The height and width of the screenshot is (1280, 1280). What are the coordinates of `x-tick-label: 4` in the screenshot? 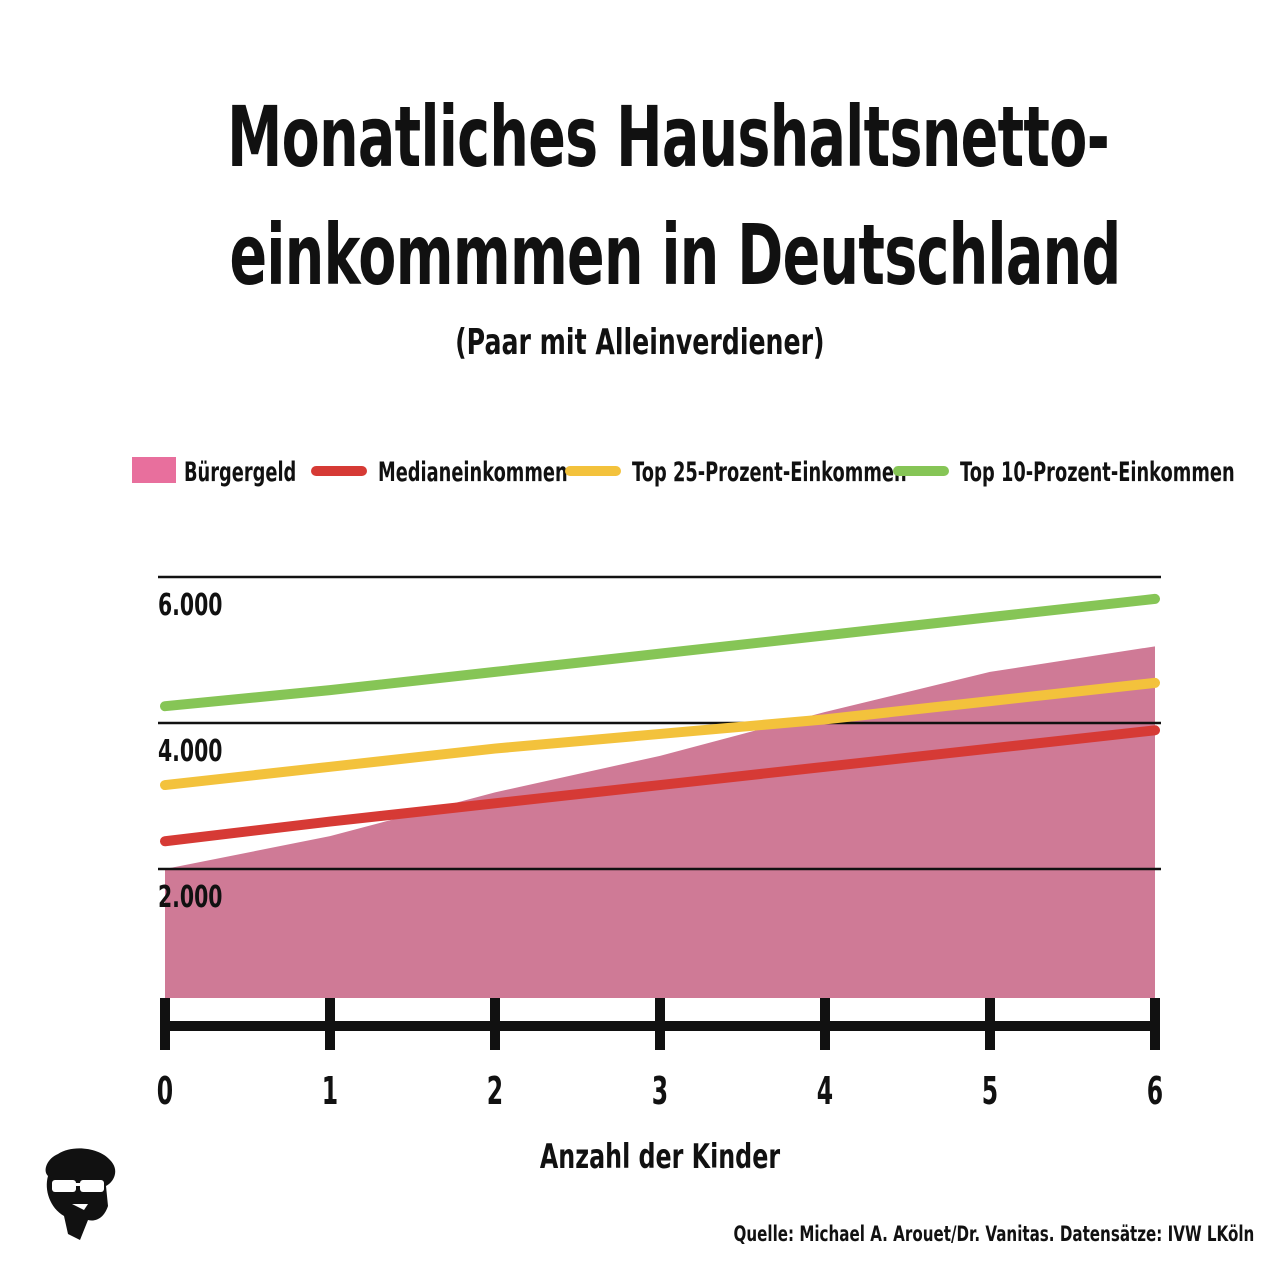 It's located at (825, 1091).